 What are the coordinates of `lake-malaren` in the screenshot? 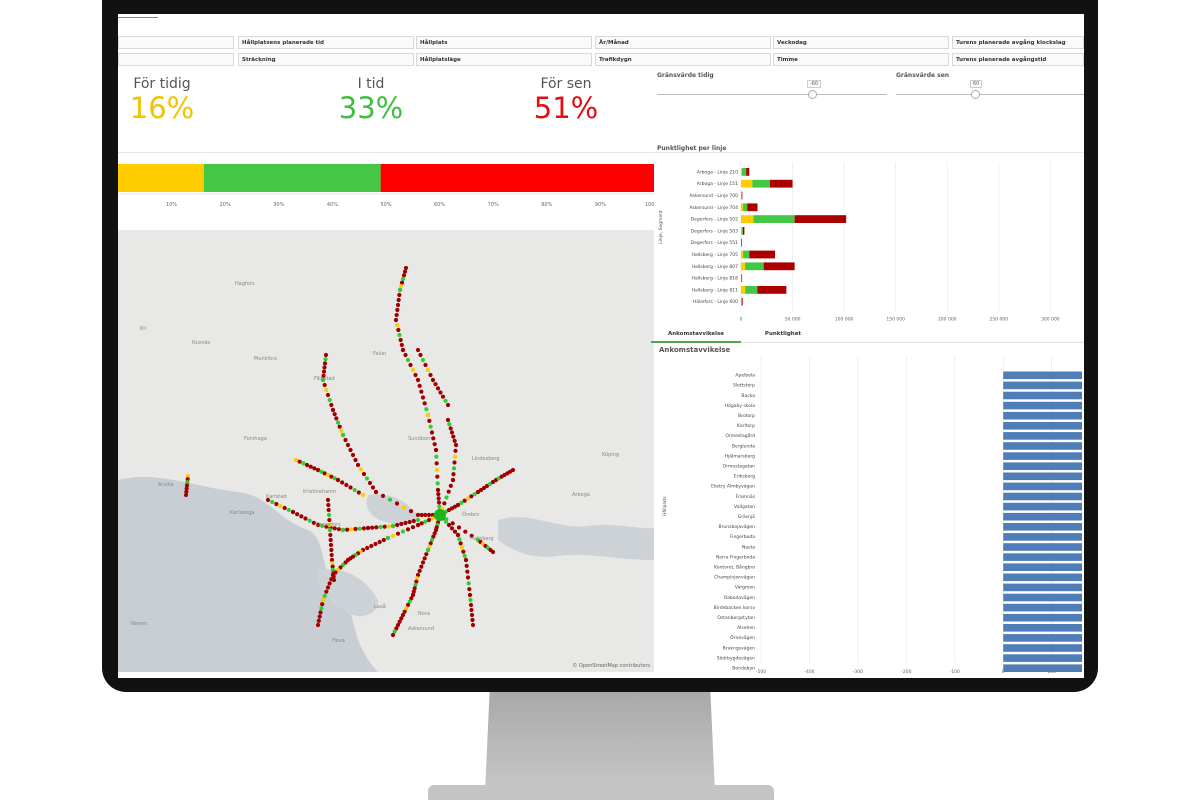 It's located at (576, 538).